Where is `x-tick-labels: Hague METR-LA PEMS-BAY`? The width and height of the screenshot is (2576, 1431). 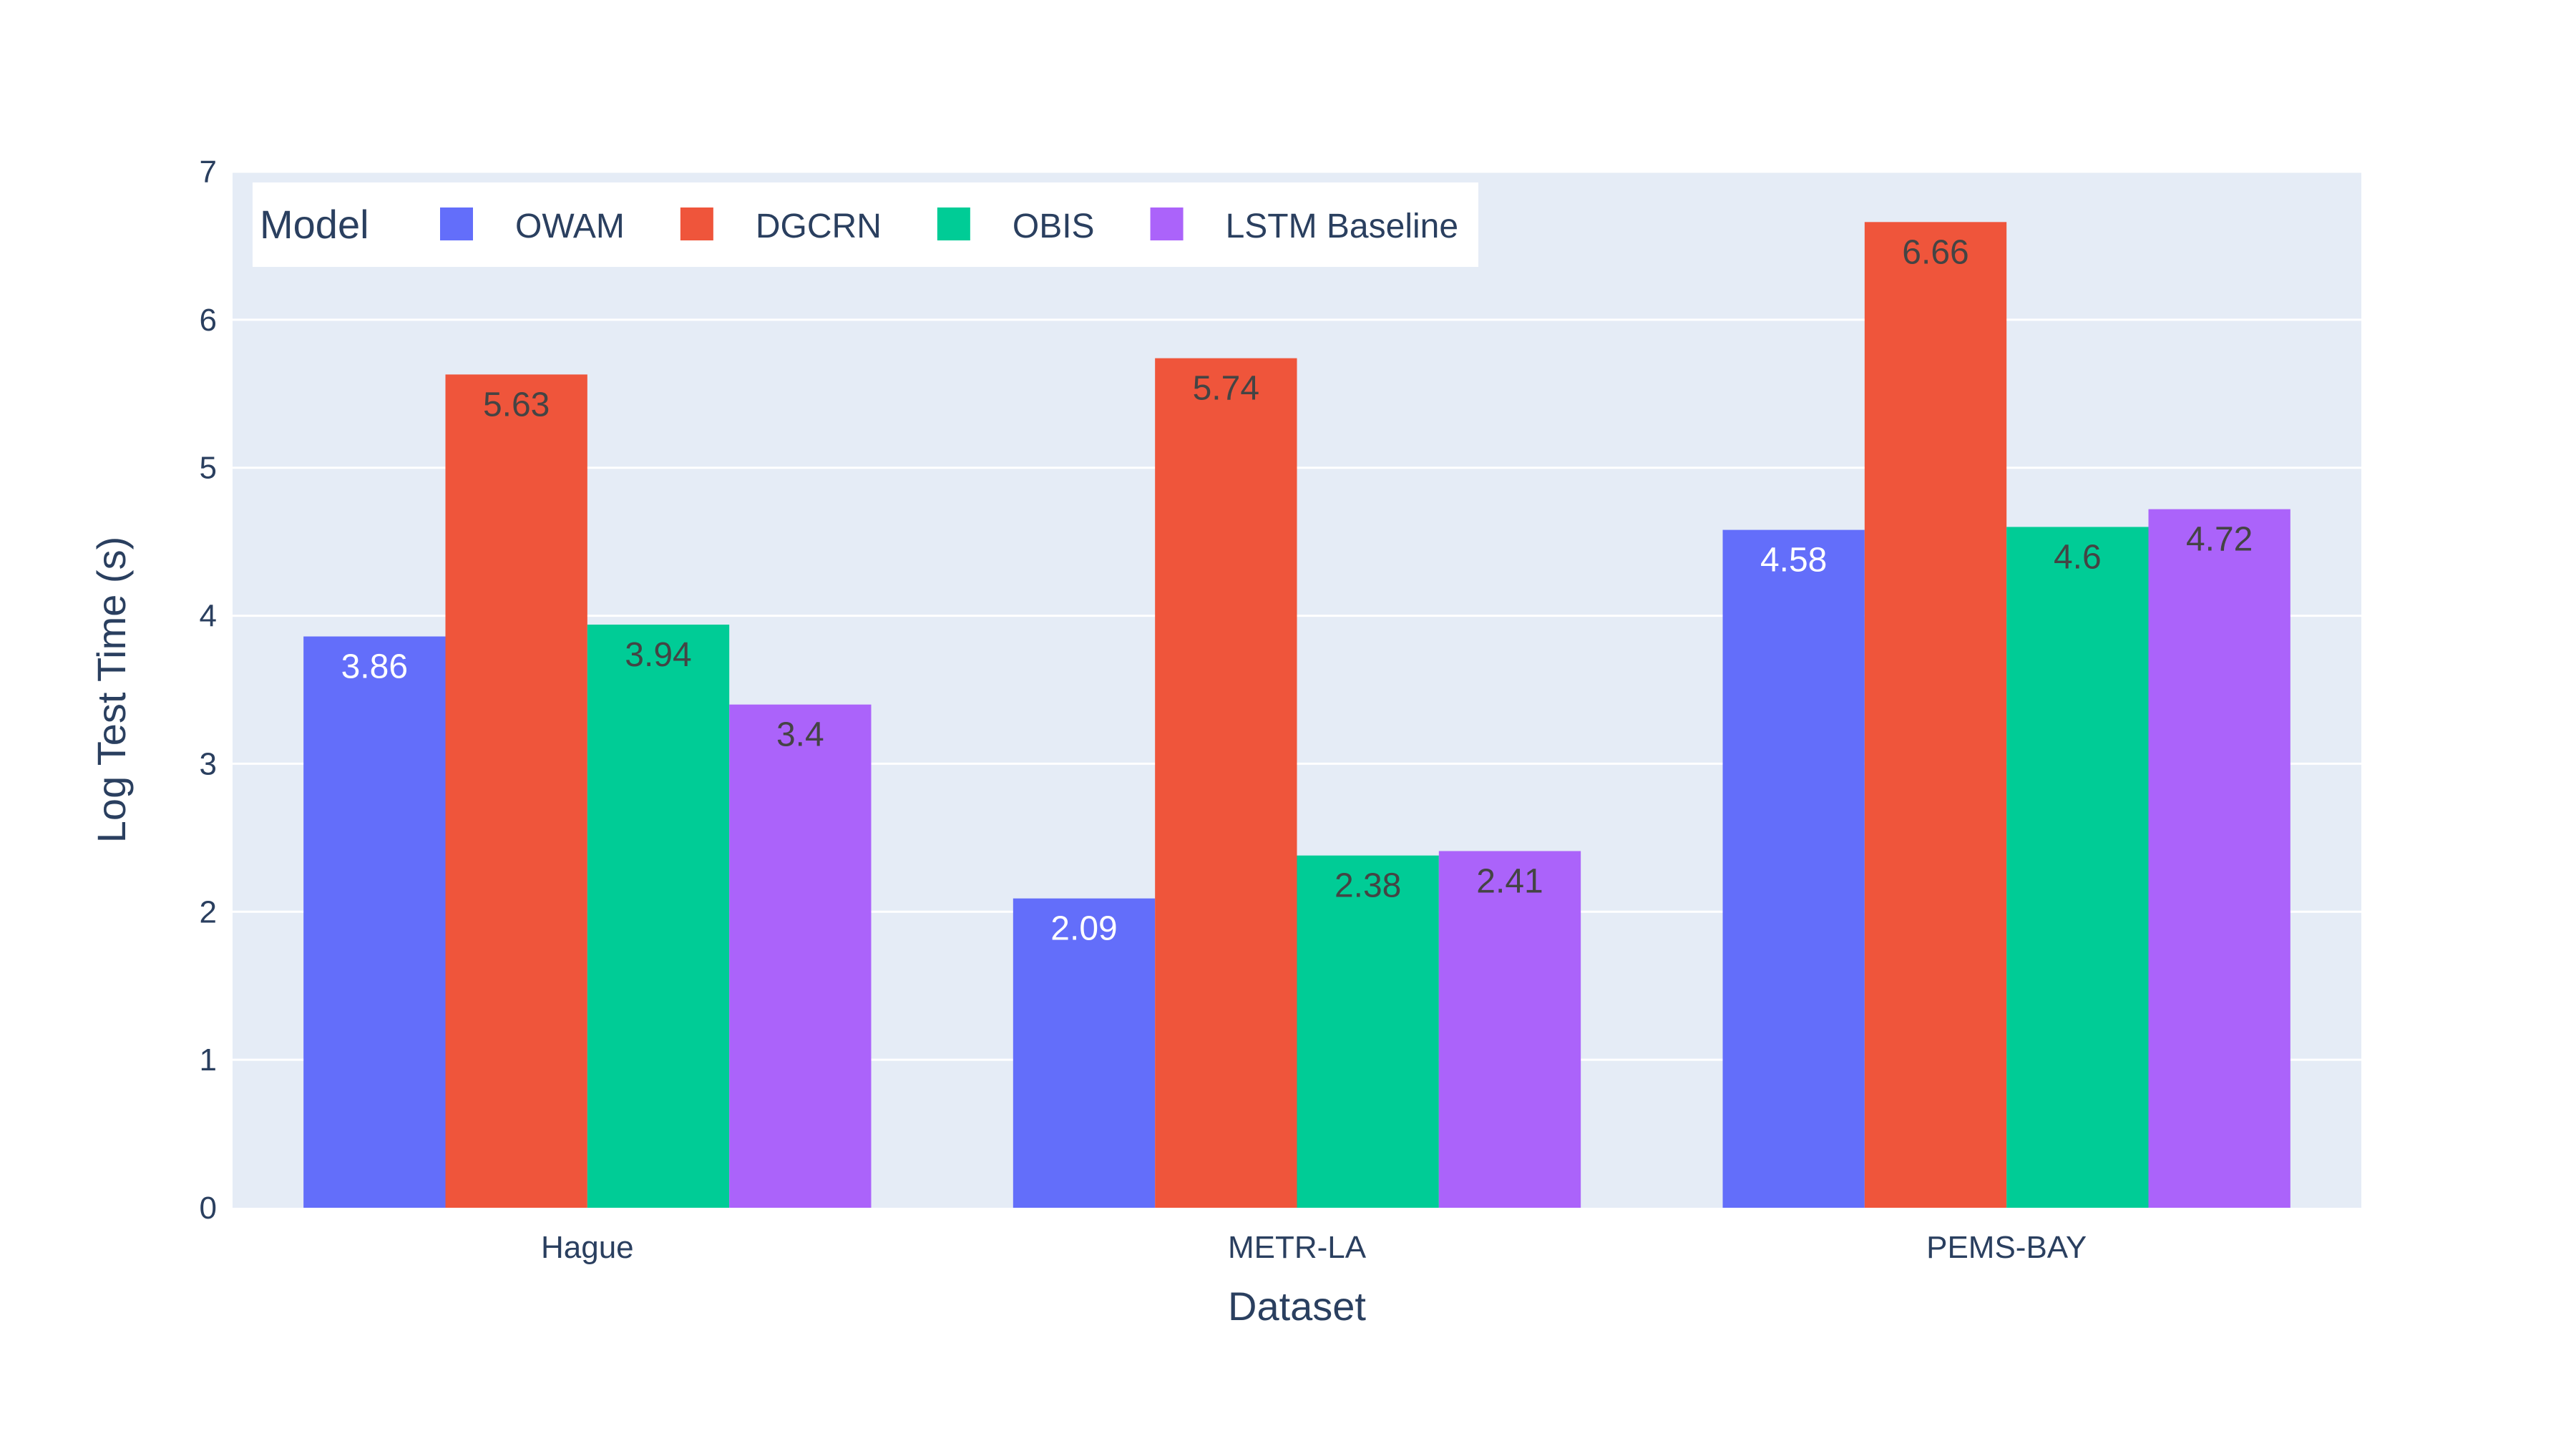 x-tick-labels: Hague METR-LA PEMS-BAY is located at coordinates (1314, 1248).